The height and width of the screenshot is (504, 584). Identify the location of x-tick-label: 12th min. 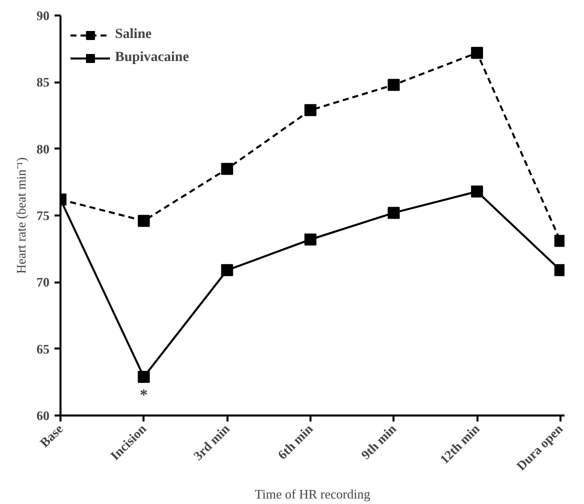
(459, 443).